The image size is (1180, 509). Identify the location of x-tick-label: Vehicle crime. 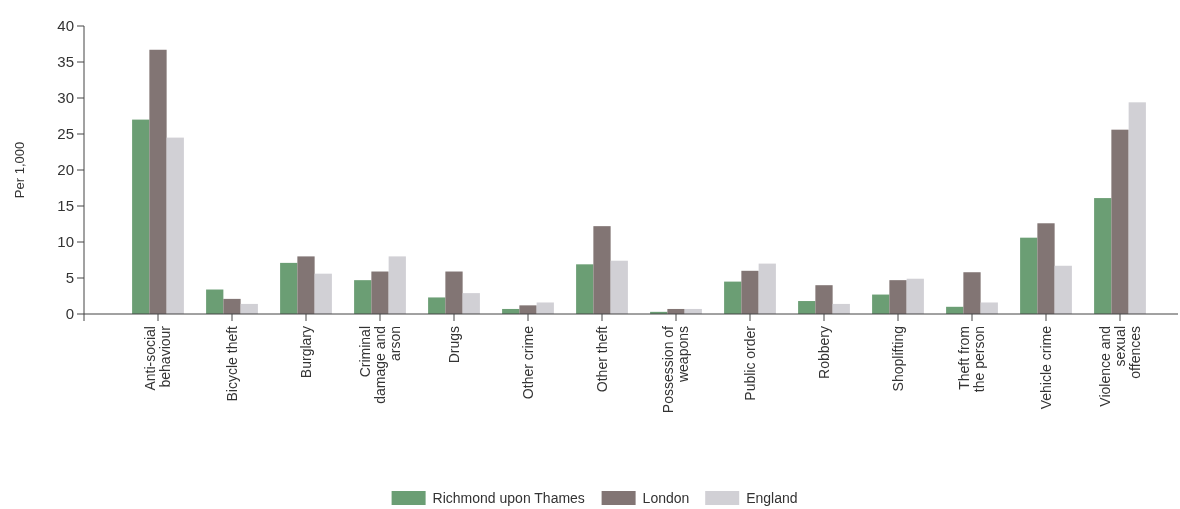
(1045, 367).